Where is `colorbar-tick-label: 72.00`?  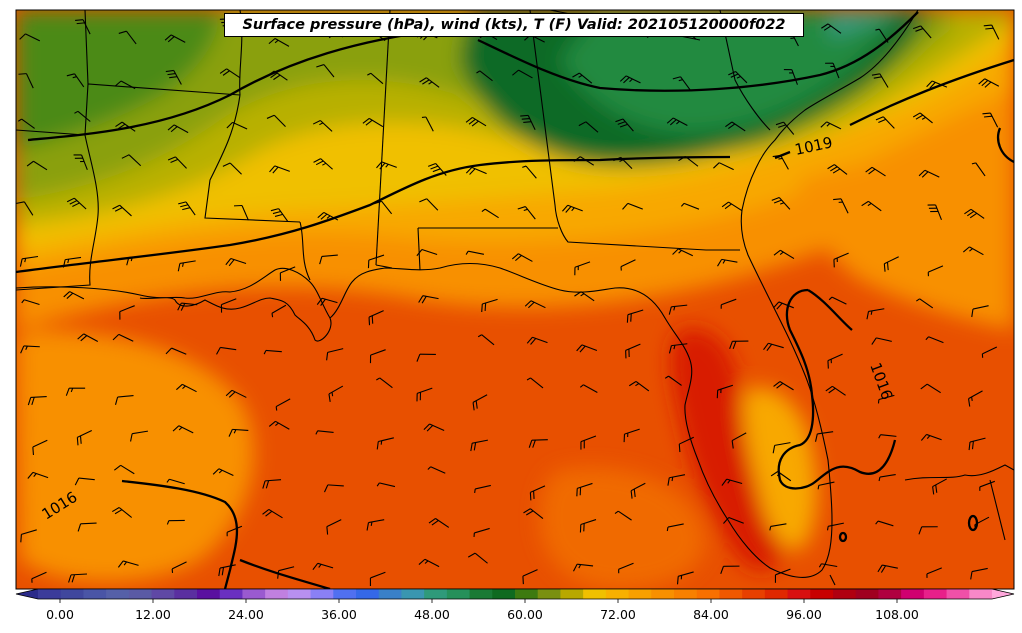
colorbar-tick-label: 72.00 is located at coordinates (618, 614).